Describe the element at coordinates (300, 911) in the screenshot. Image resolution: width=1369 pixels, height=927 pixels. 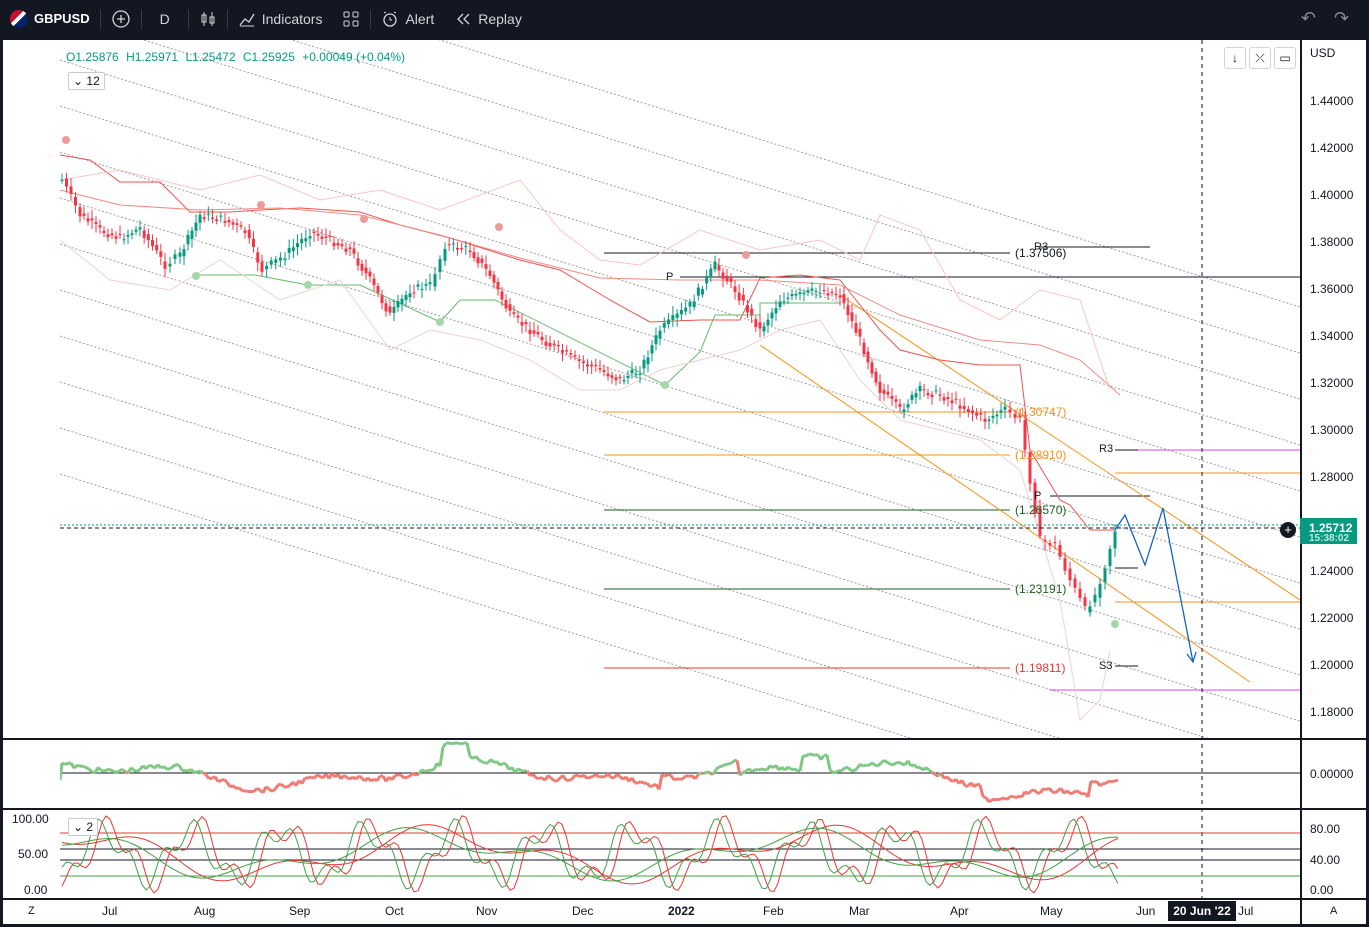
I see `time-axis-tick: Sep` at that location.